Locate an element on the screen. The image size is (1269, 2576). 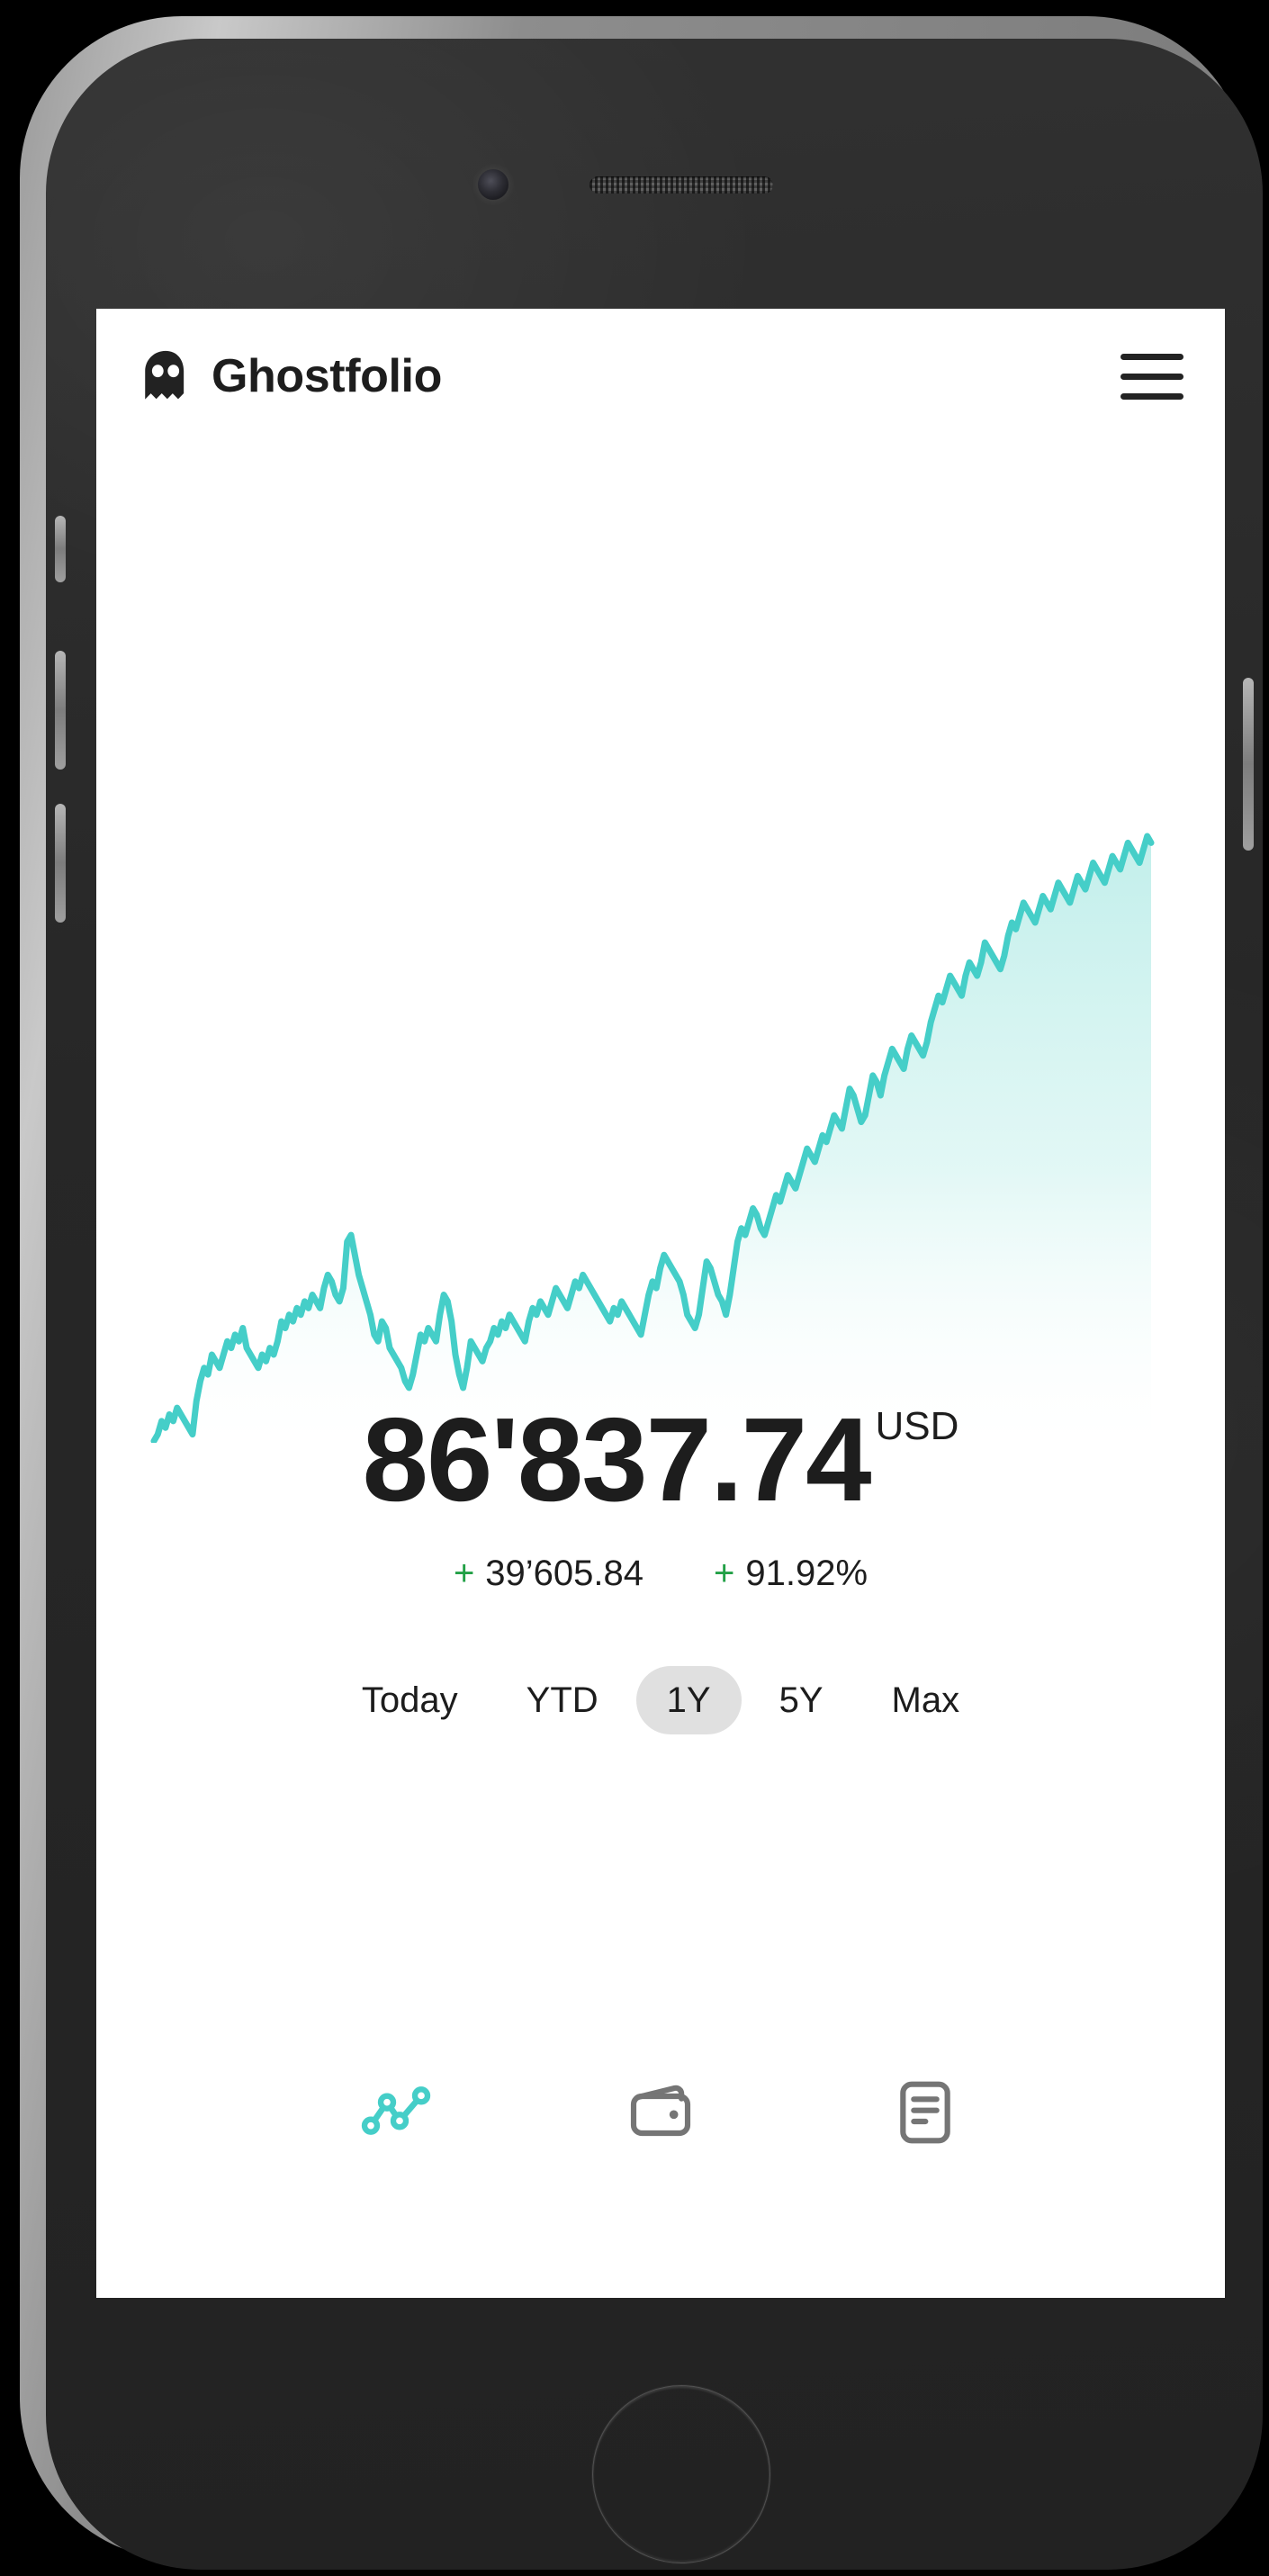
brand: Ghostfolio is located at coordinates (290, 376).